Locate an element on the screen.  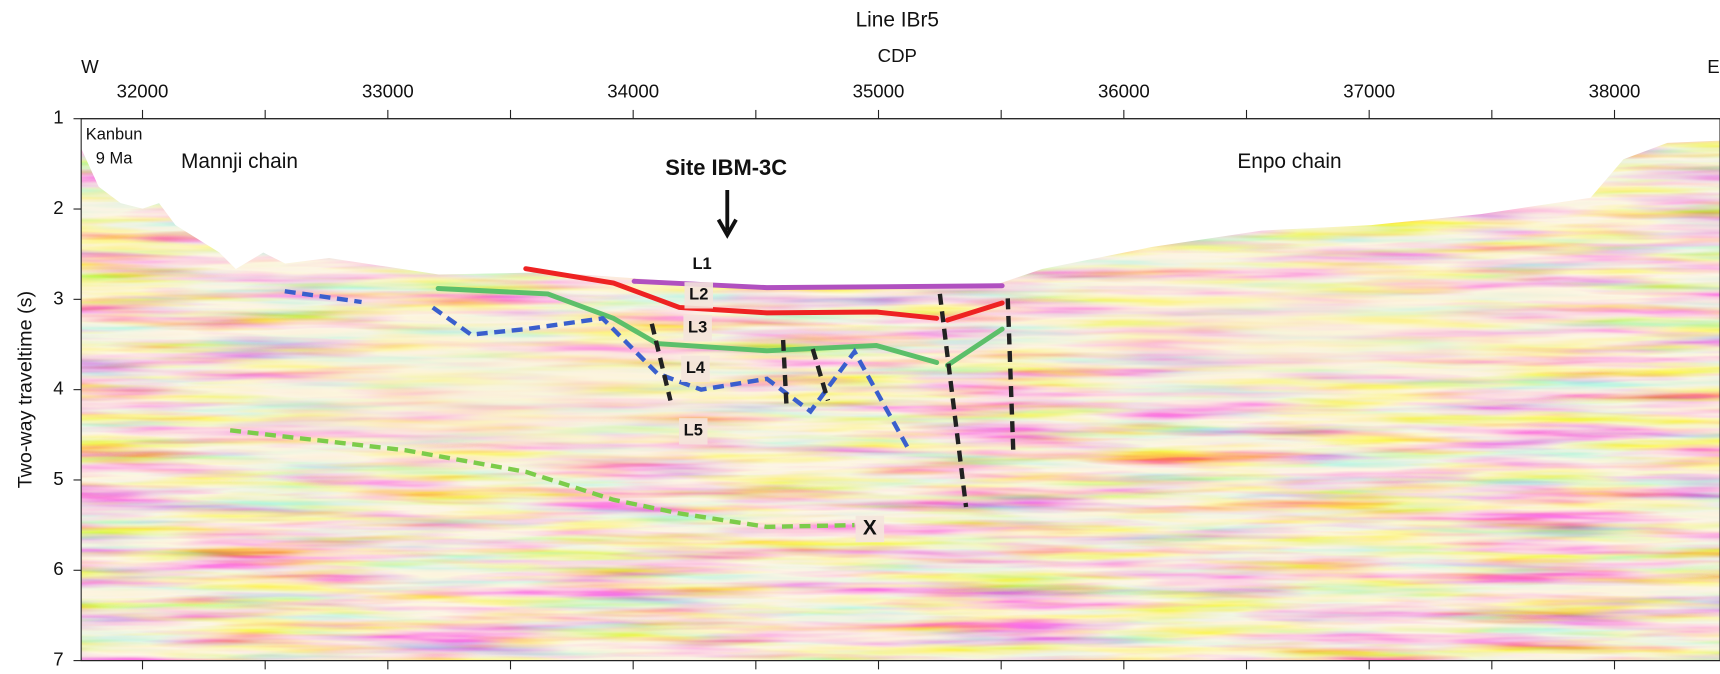
x-tick-label: 34000 is located at coordinates (633, 90).